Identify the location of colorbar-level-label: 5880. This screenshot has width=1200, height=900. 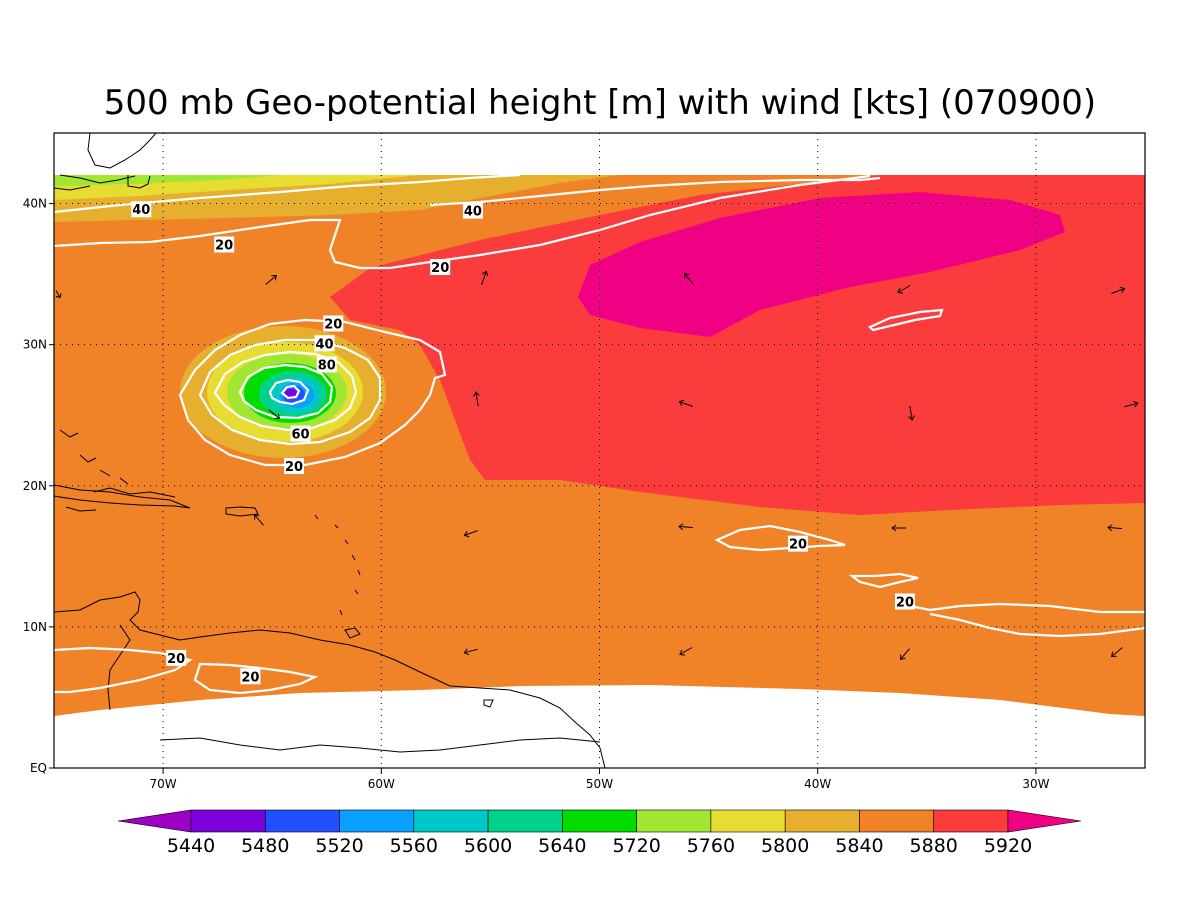
(934, 846).